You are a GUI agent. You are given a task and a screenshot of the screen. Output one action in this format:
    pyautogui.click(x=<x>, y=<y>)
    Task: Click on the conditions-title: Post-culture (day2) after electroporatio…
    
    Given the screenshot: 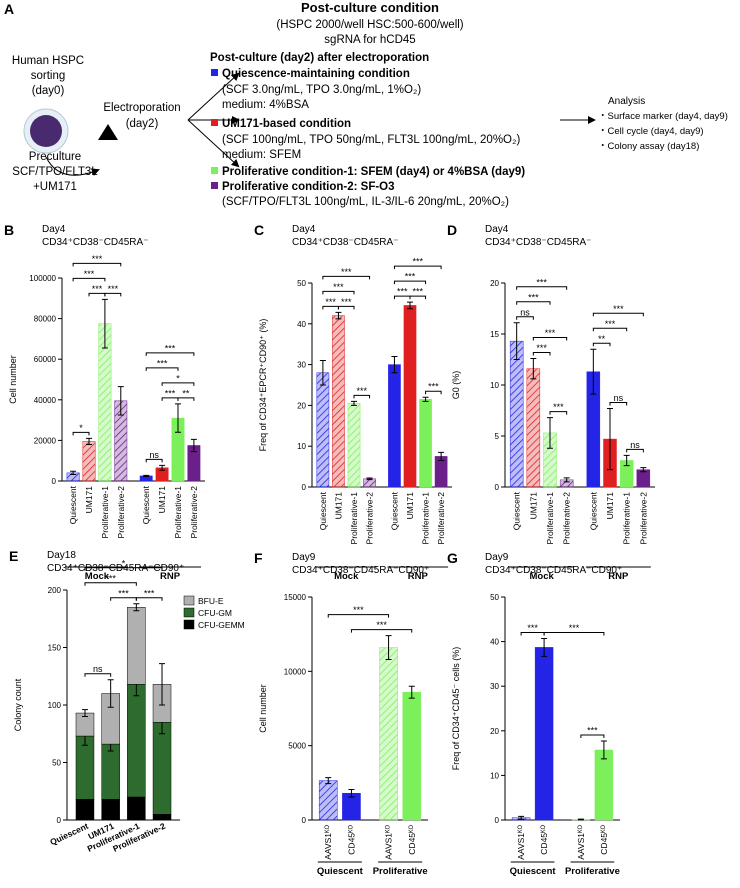 What is the action you would take?
    pyautogui.click(x=319, y=58)
    